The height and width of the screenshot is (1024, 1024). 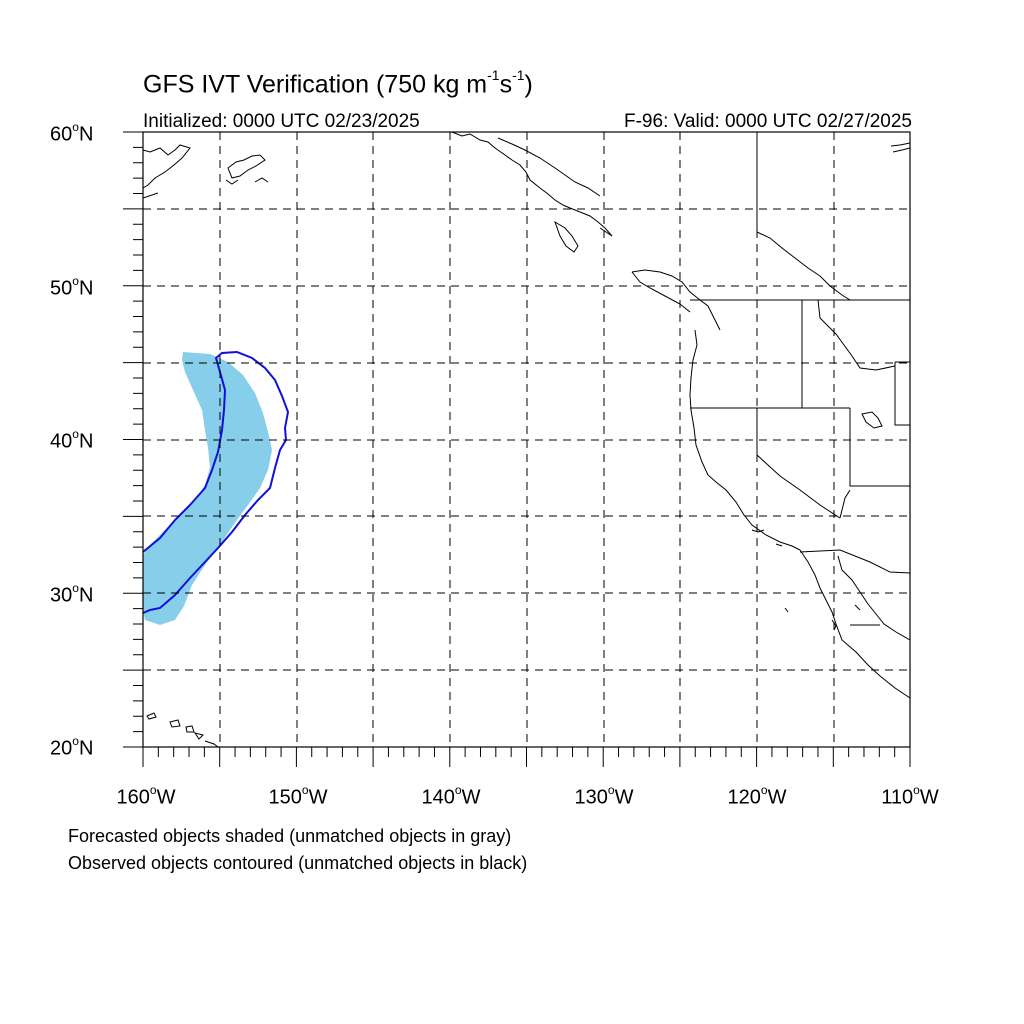 I want to click on alaska-coastline, so click(x=205, y=171).